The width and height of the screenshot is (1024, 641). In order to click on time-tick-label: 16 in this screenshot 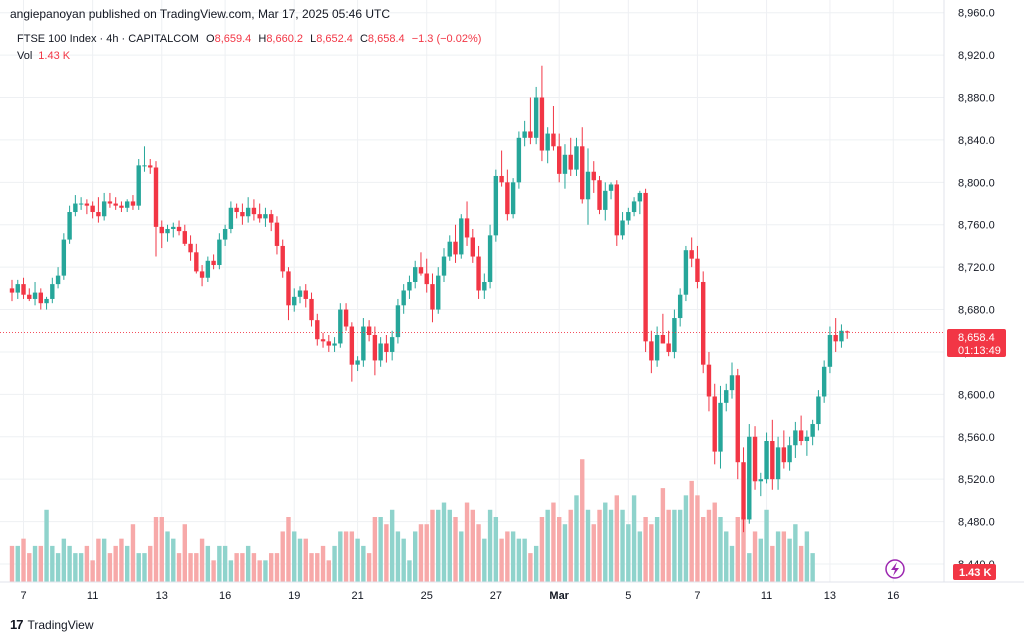, I will do `click(893, 596)`.